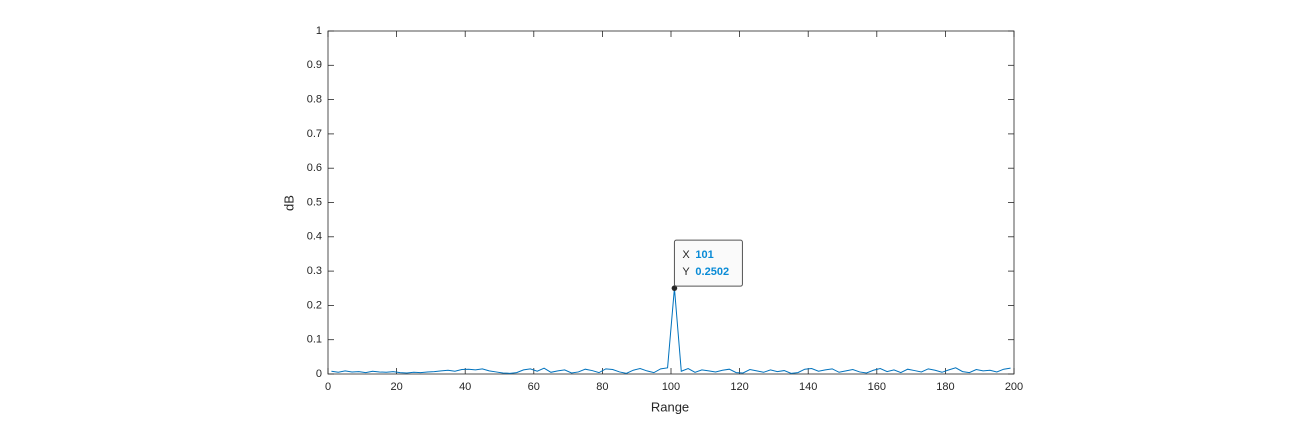 The height and width of the screenshot is (425, 1296). Describe the element at coordinates (314, 340) in the screenshot. I see `y-tick-label: 0.1` at that location.